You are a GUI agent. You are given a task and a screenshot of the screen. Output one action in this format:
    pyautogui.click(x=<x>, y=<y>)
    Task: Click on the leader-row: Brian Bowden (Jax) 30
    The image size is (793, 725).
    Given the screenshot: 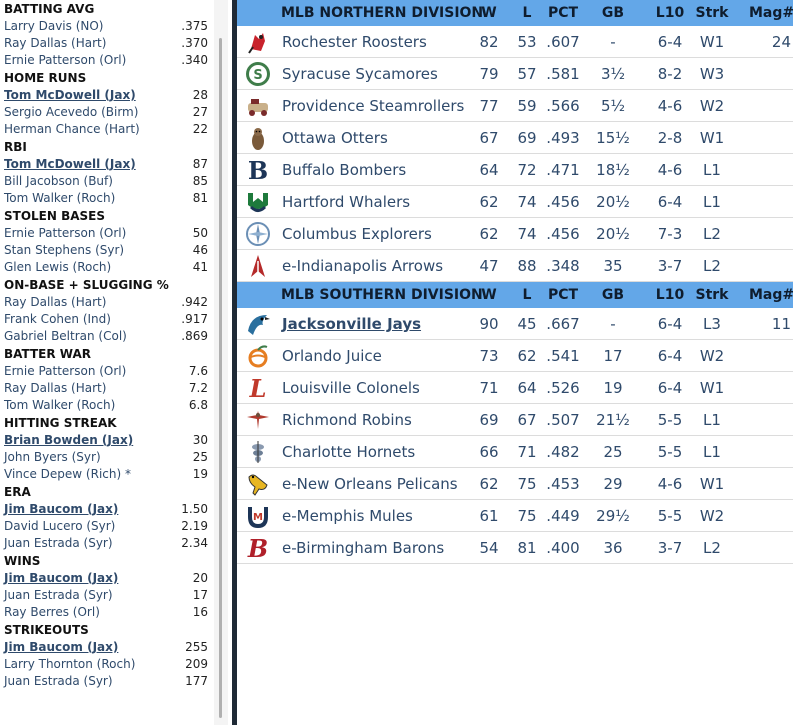 What is the action you would take?
    pyautogui.click(x=111, y=440)
    